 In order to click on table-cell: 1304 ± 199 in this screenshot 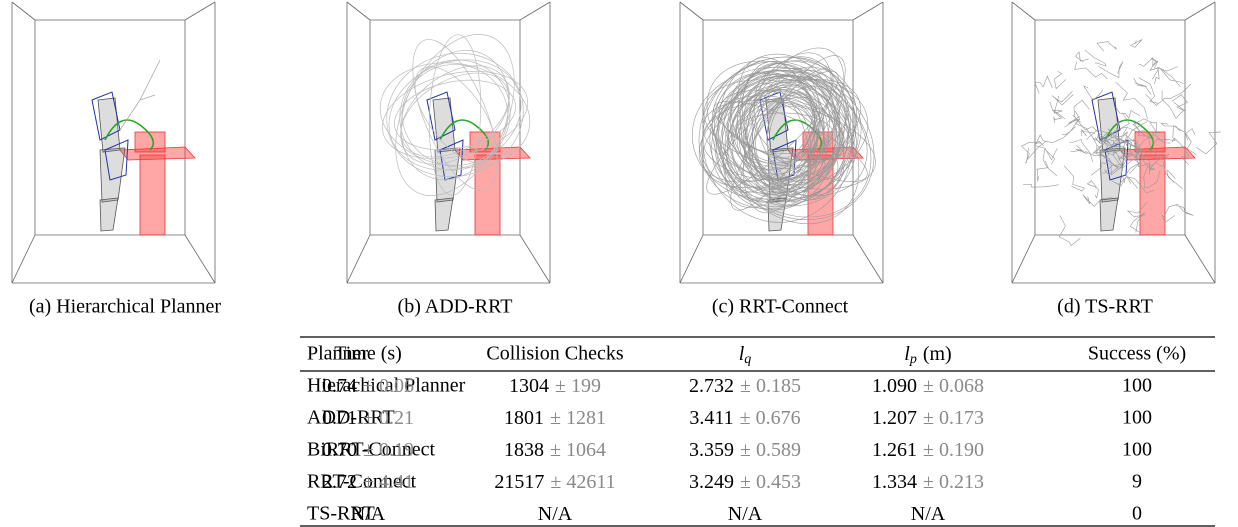, I will do `click(555, 386)`.